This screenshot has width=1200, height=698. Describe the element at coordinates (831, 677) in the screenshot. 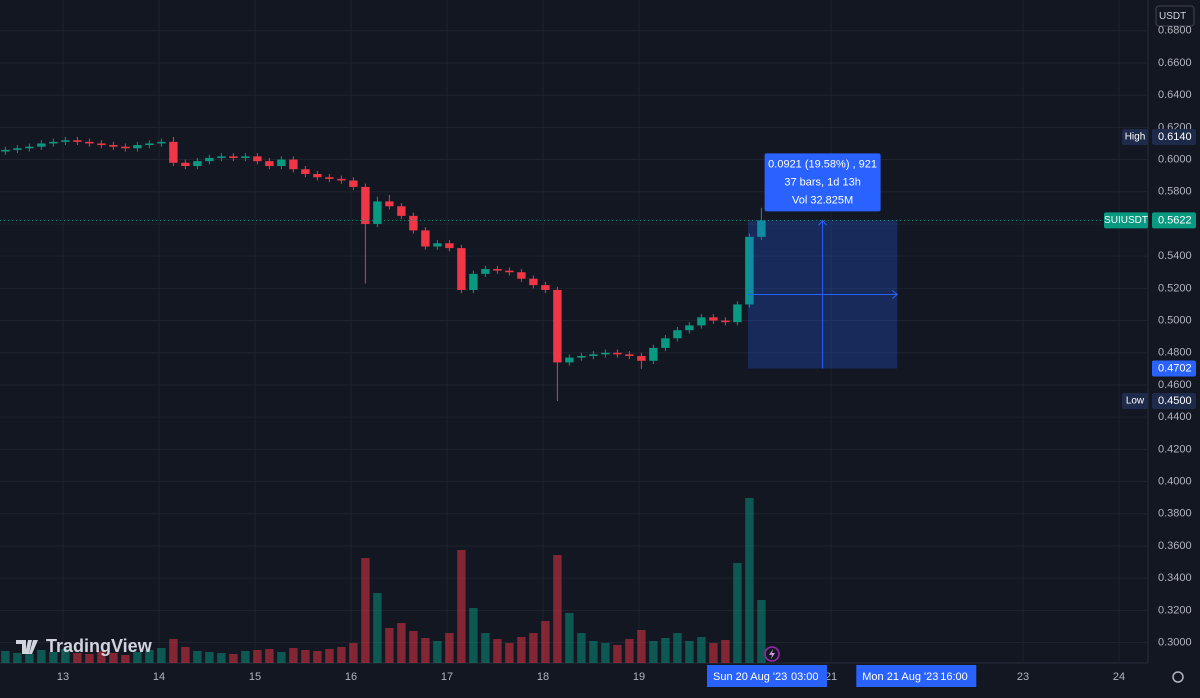

I see `x-tick-label: 21` at that location.